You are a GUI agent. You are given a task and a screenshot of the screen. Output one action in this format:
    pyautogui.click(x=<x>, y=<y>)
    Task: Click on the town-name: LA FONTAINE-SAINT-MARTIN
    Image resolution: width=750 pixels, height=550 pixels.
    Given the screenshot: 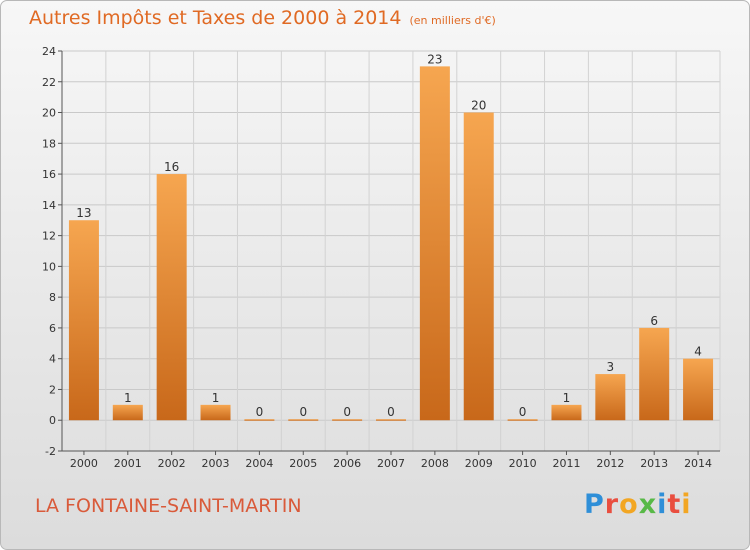 What is the action you would take?
    pyautogui.click(x=168, y=506)
    